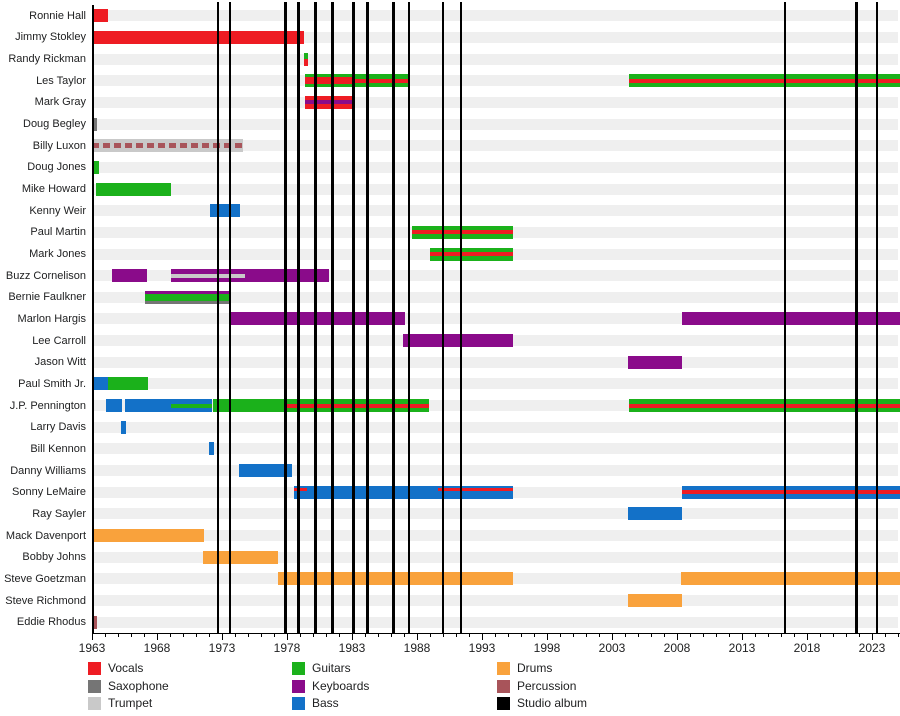 The image size is (900, 716). I want to click on x-axis-tick-label: 2018, so click(807, 647).